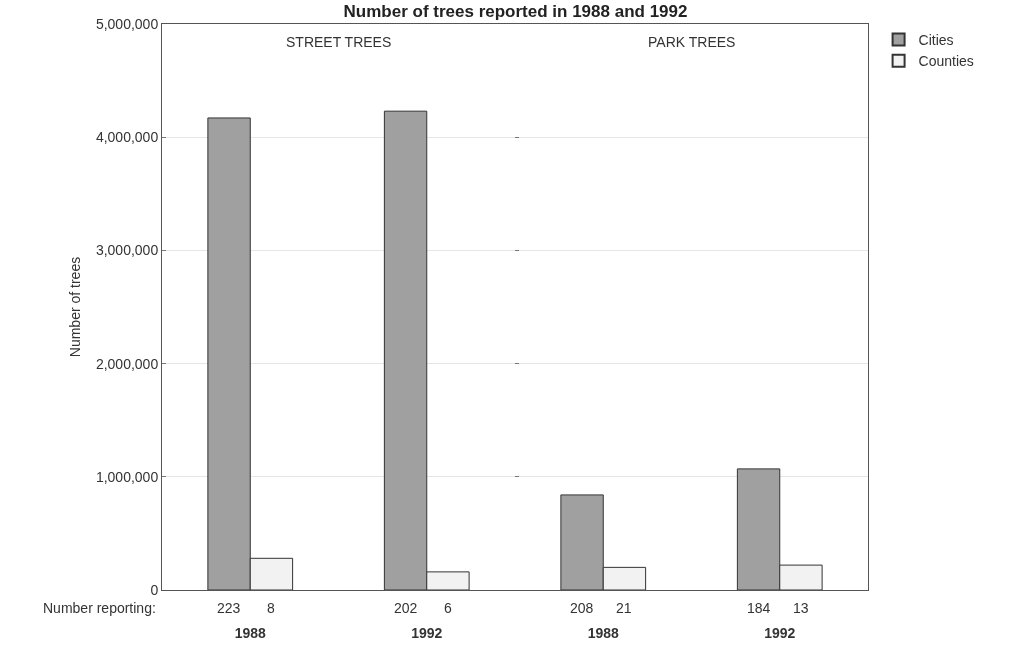 The image size is (1031, 653). I want to click on y-axis-title: Number of trees, so click(74, 307).